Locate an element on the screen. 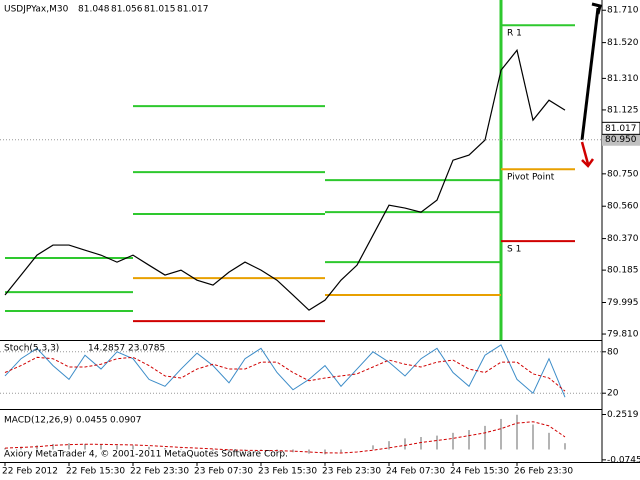  x-tick-label: 26 Feb 23:30 is located at coordinates (543, 472).